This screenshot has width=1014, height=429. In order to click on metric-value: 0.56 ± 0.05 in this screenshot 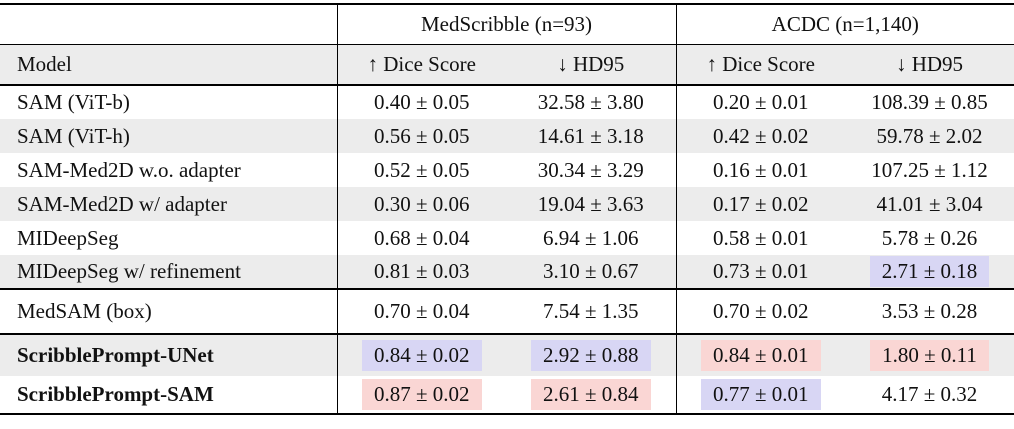, I will do `click(421, 135)`.